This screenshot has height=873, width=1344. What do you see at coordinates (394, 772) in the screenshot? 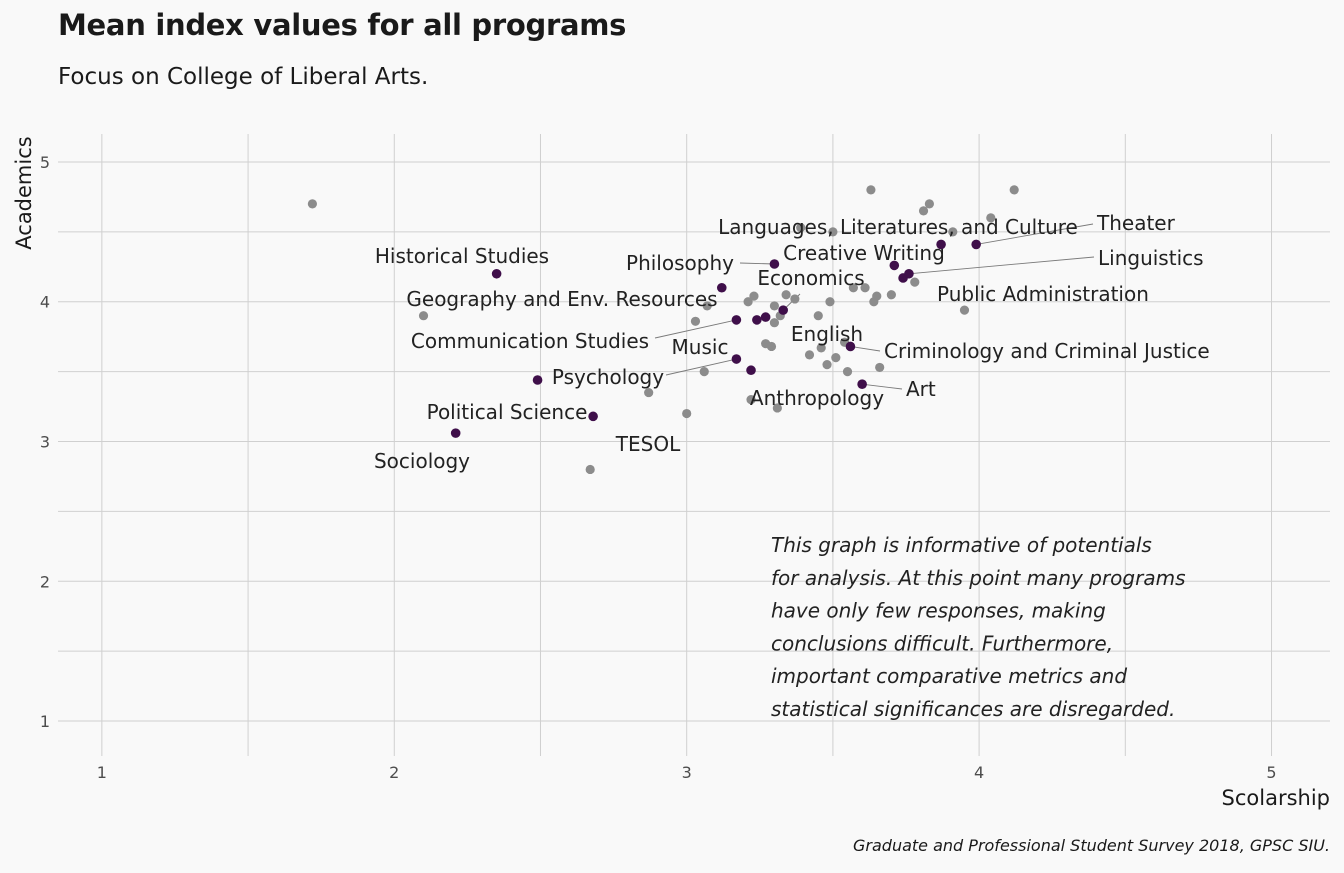
I see `x-tick-label: 2` at bounding box center [394, 772].